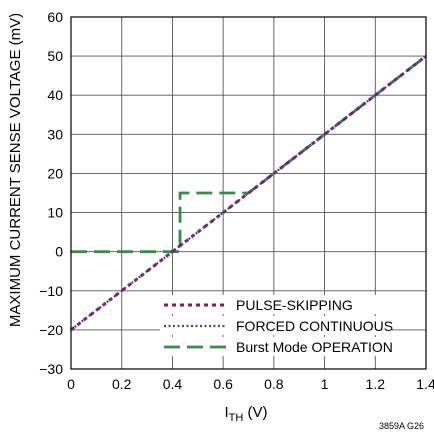 The image size is (434, 436). I want to click on y-tick-label: 20, so click(55, 173).